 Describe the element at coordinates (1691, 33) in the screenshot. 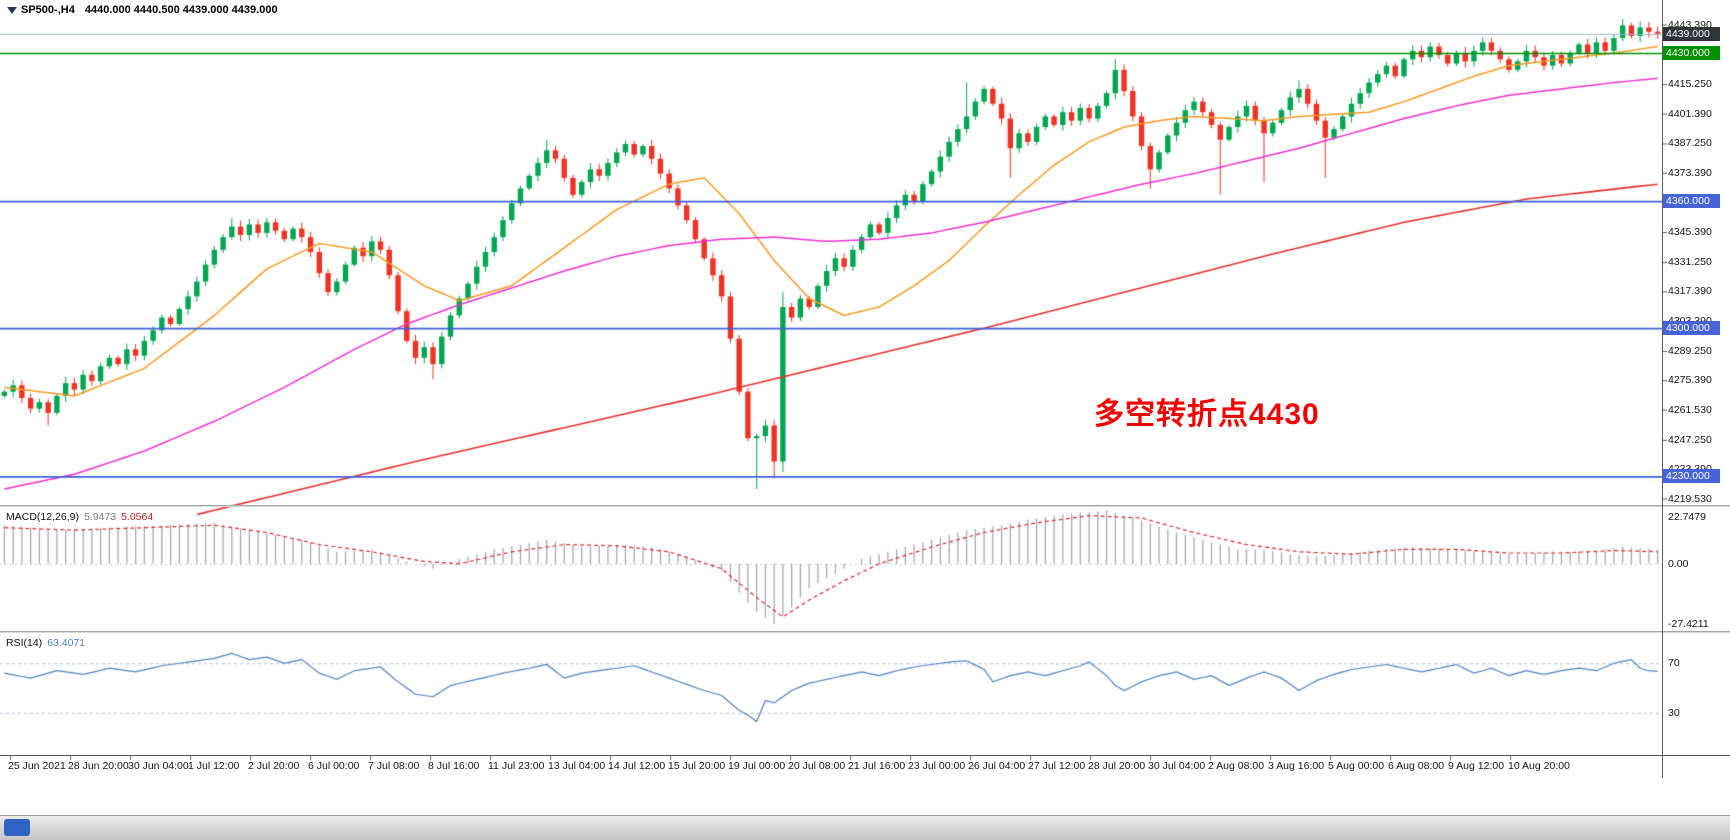

I see `price-tag-4439.000: 4439.000` at that location.